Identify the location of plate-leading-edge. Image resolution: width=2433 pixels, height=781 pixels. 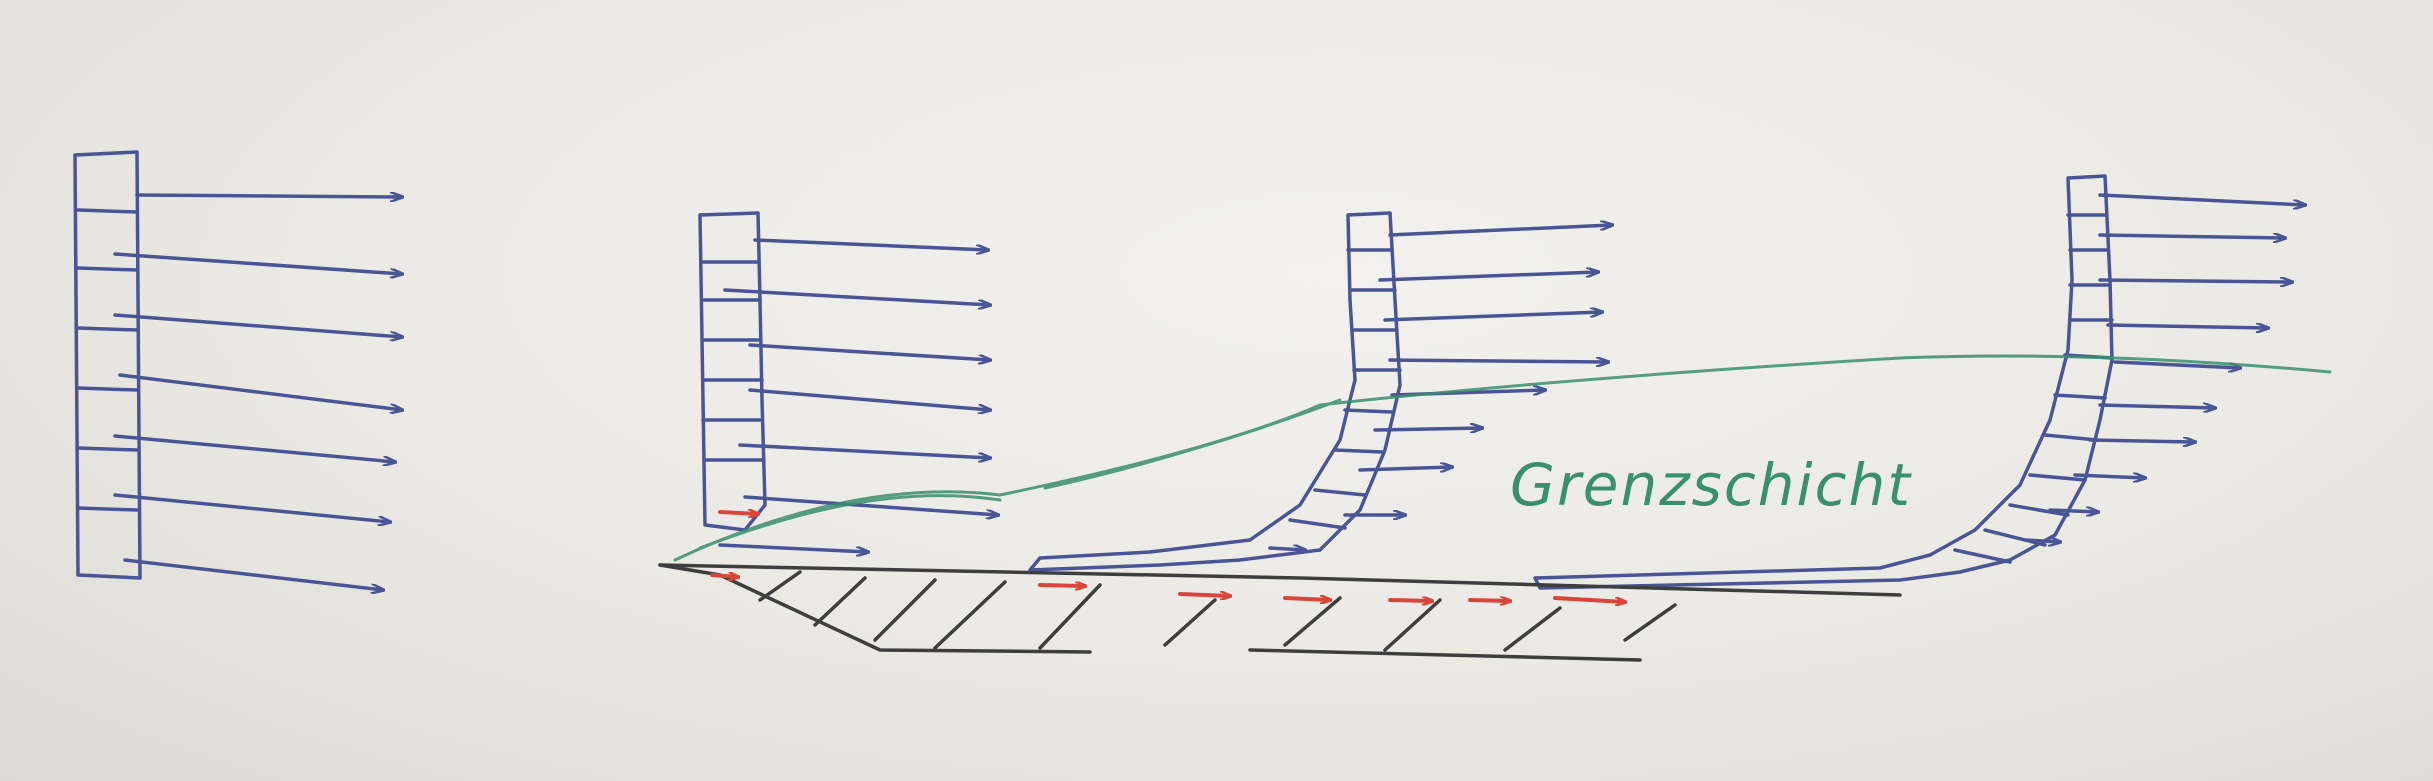
(875, 608).